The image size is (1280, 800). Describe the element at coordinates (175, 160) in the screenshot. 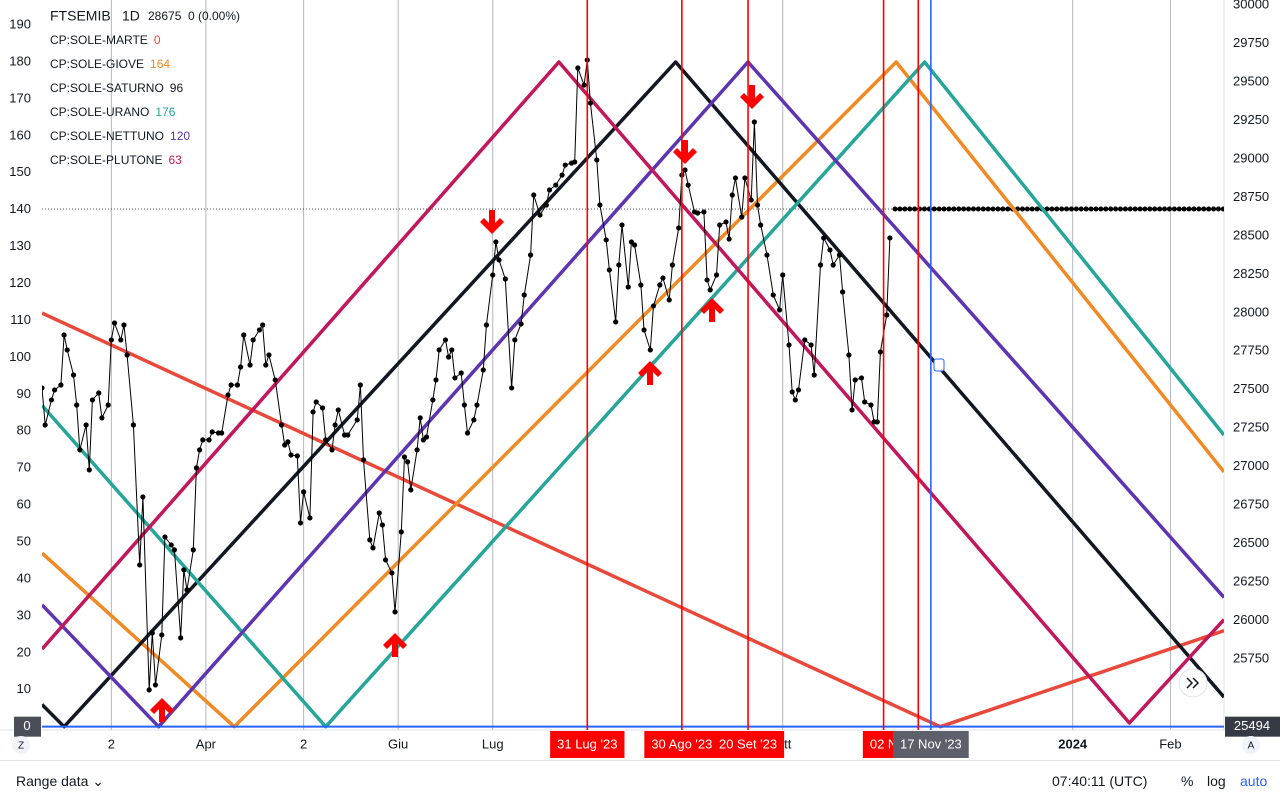

I see `legend-value: 63` at that location.